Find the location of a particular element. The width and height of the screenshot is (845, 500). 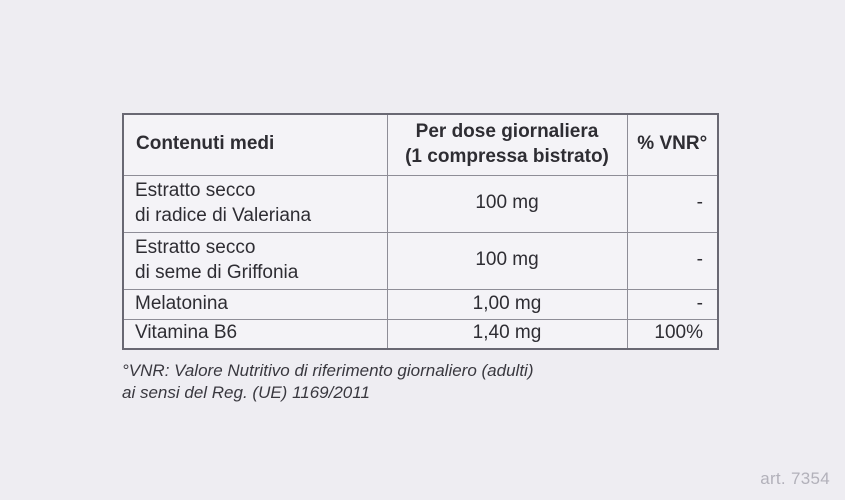

table-row: Vitamina B6 1,40 mg 100% is located at coordinates (420, 334).